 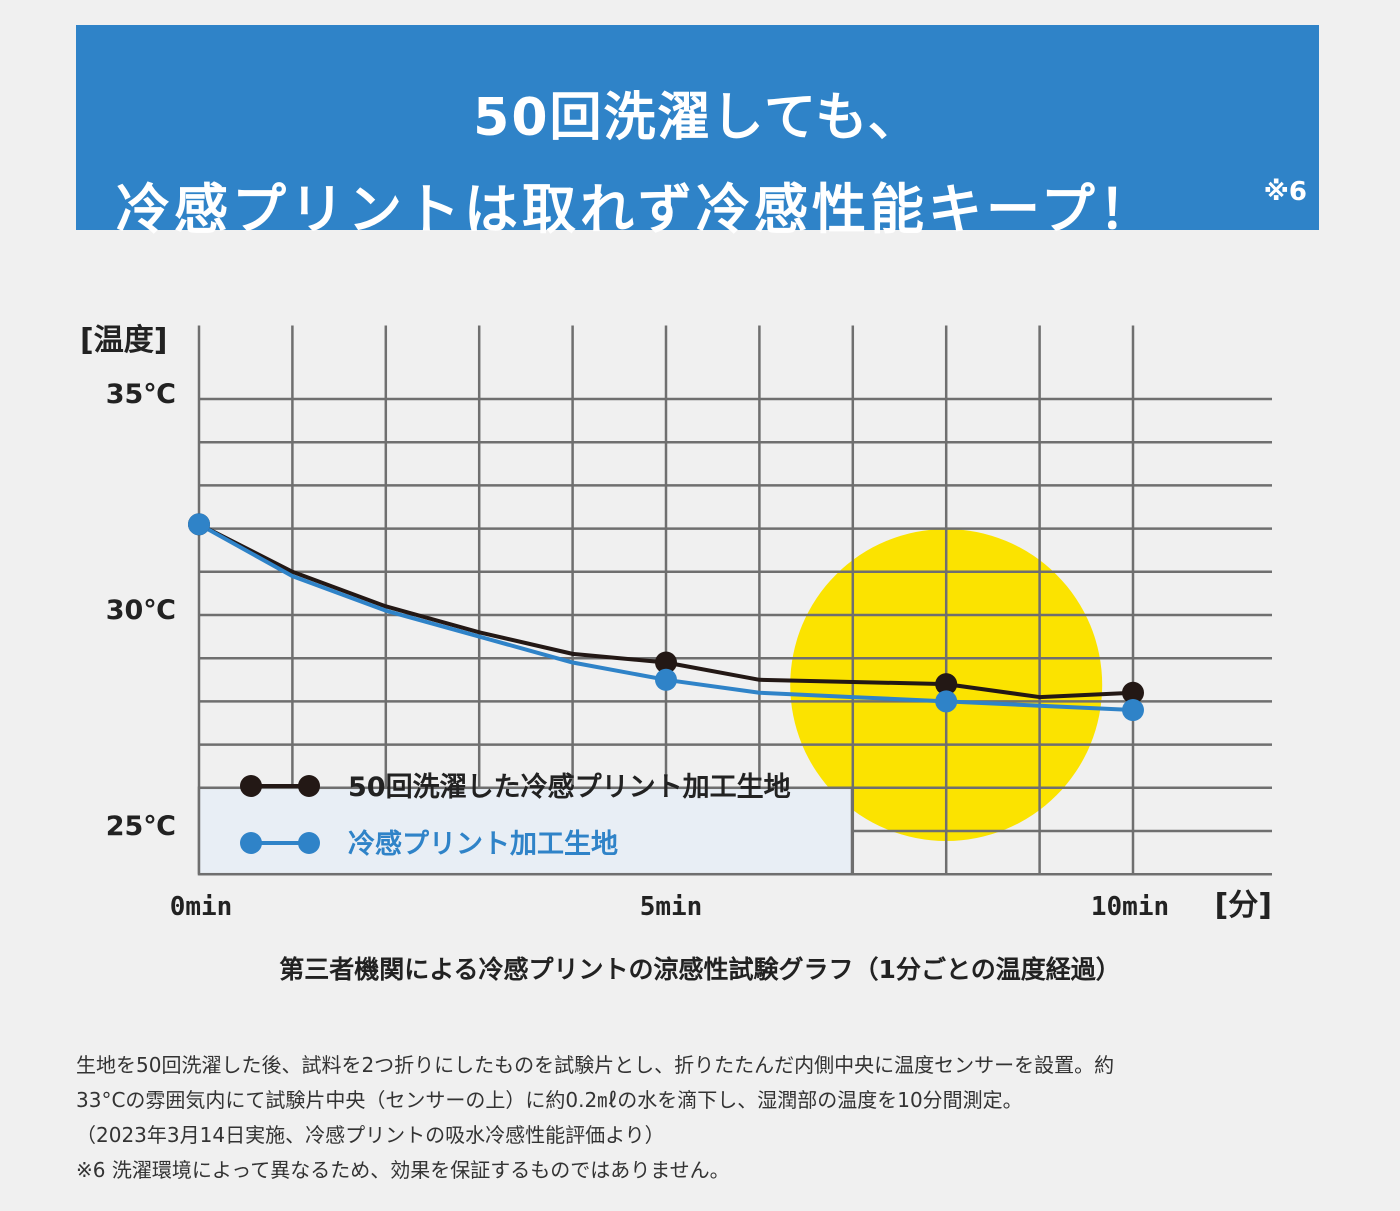 What do you see at coordinates (1243, 905) in the screenshot?
I see `x-axis-label: [分]` at bounding box center [1243, 905].